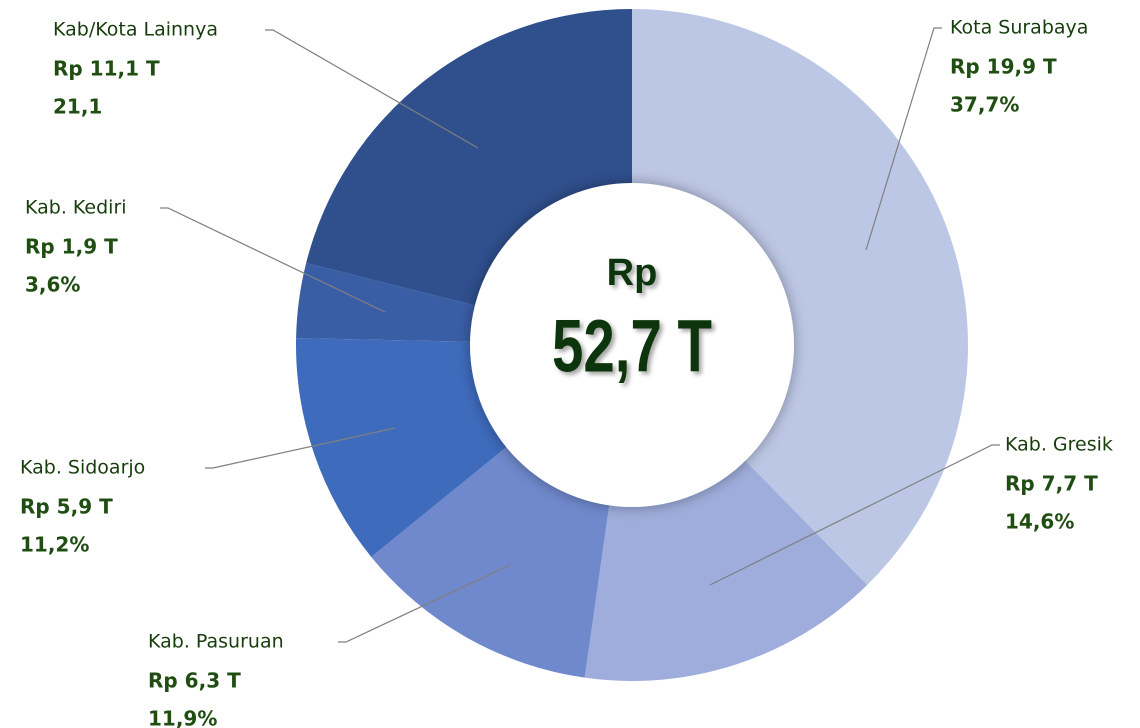 Image resolution: width=1140 pixels, height=728 pixels. Describe the element at coordinates (77, 107) in the screenshot. I see `value-label: 21,1` at that location.